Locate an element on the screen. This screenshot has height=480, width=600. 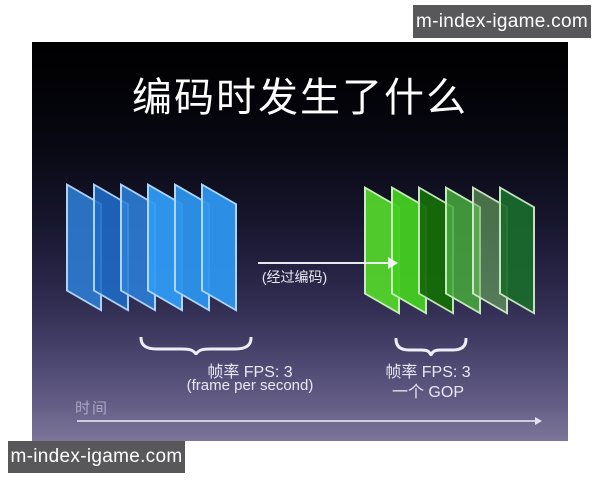
underbrace-right-icon is located at coordinates (431, 347).